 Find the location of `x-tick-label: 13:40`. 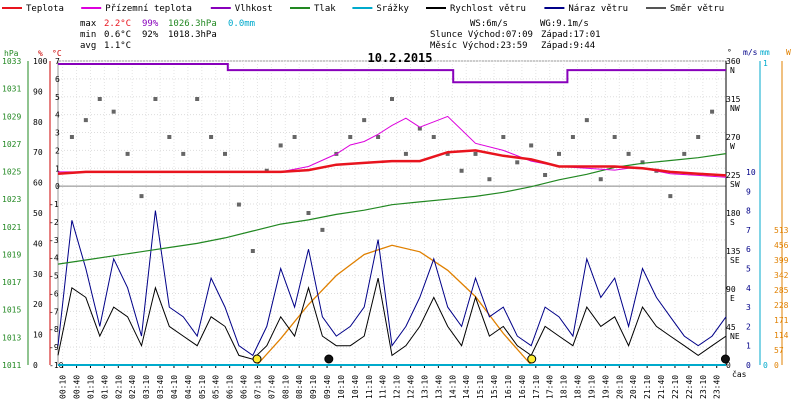

x-tick-label: 13:40 is located at coordinates (438, 387).